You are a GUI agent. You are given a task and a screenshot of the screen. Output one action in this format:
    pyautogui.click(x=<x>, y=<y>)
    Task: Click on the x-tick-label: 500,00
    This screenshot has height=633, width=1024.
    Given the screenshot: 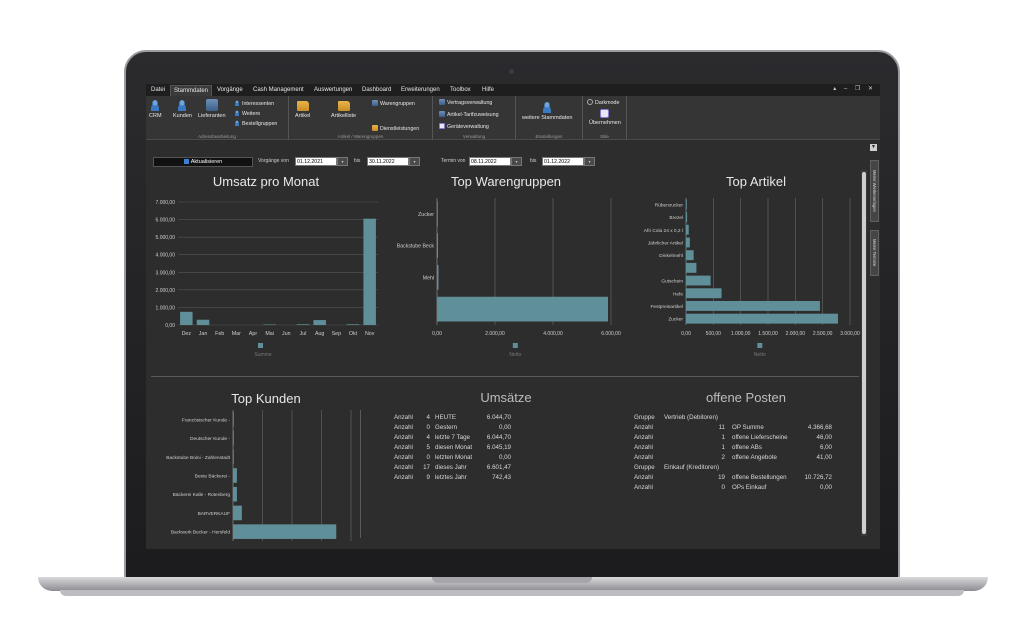 What is the action you would take?
    pyautogui.click(x=714, y=334)
    